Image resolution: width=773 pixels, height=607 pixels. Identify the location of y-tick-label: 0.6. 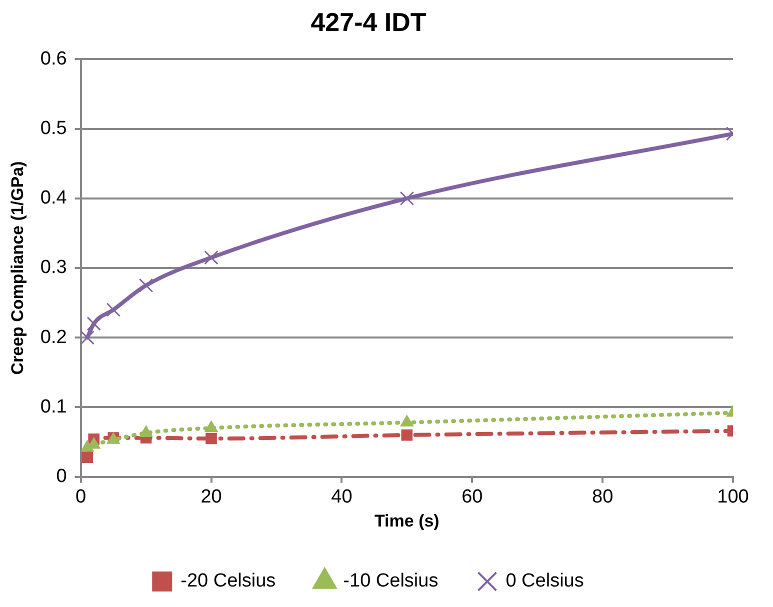
(53, 59).